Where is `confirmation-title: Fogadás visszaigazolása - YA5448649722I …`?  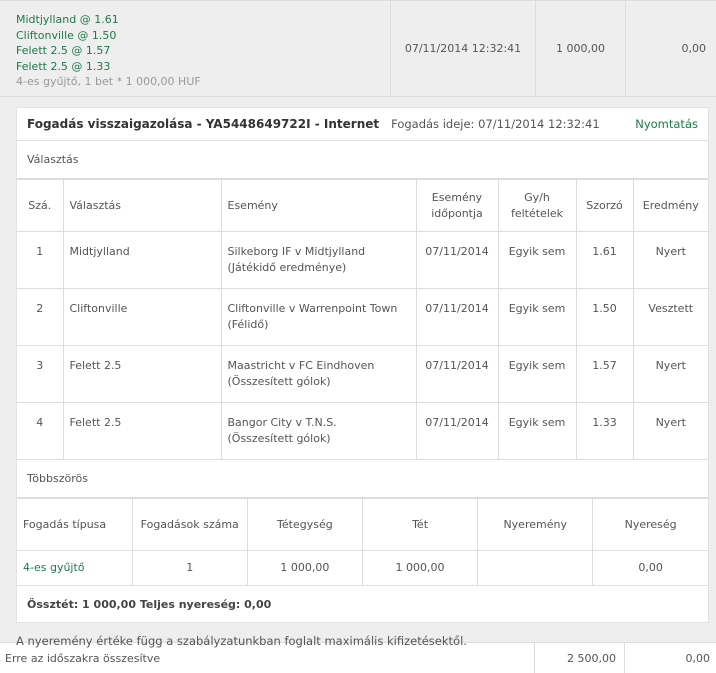 confirmation-title: Fogadás visszaigazolása - YA5448649722I … is located at coordinates (203, 124).